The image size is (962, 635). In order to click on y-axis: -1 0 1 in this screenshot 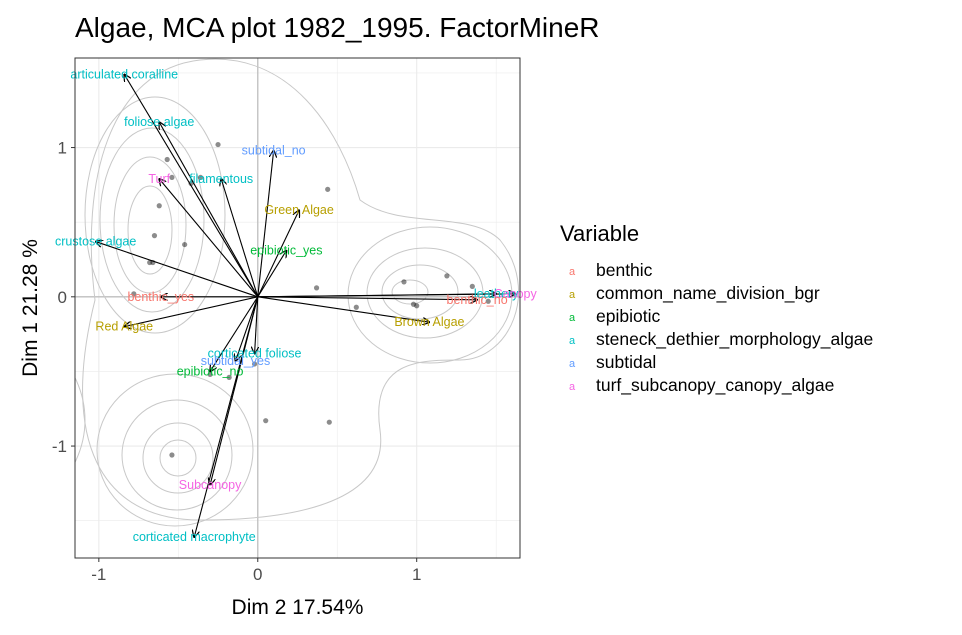, I will do `click(63, 297)`.